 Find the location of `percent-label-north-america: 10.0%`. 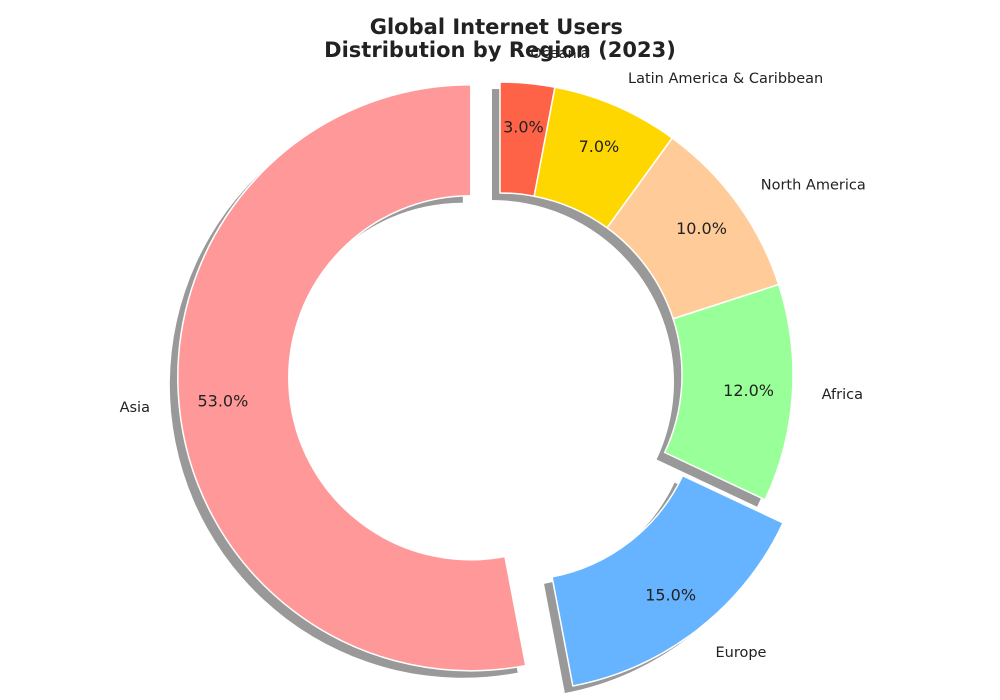

percent-label-north-america: 10.0% is located at coordinates (701, 228).